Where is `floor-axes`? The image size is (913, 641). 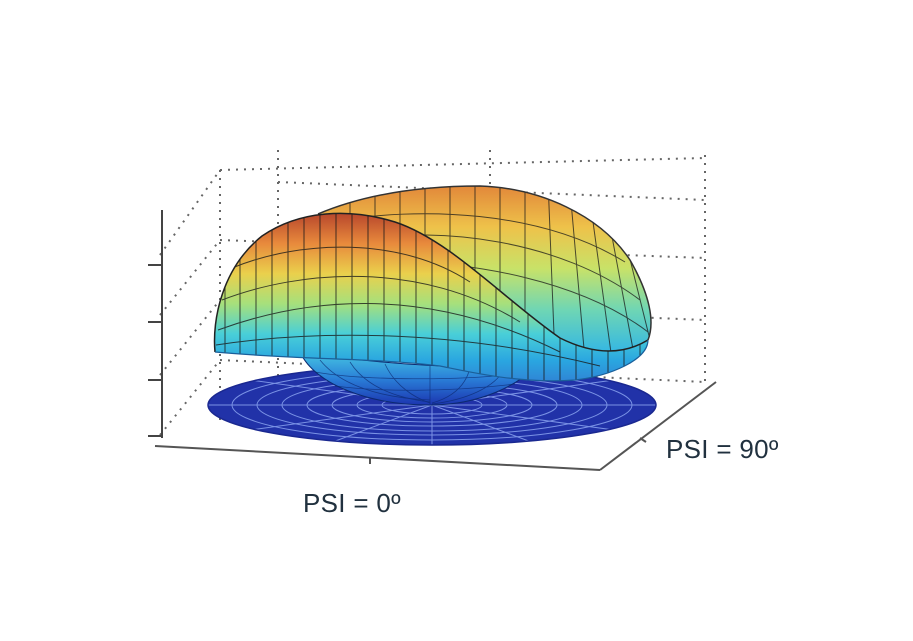 floor-axes is located at coordinates (435, 426).